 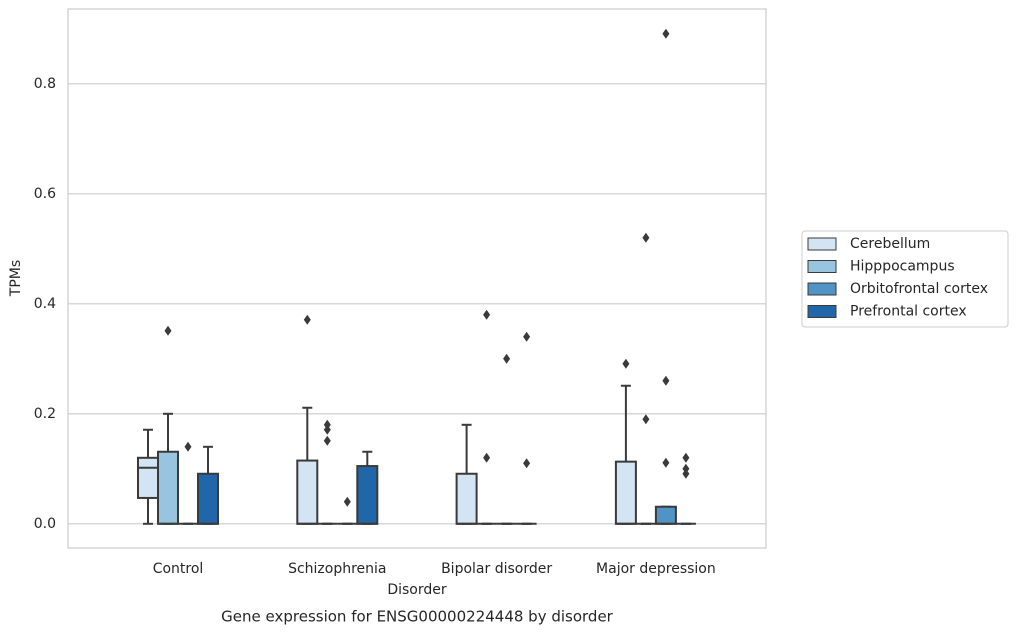 What do you see at coordinates (45, 84) in the screenshot?
I see `y-tick-label: 0.8` at bounding box center [45, 84].